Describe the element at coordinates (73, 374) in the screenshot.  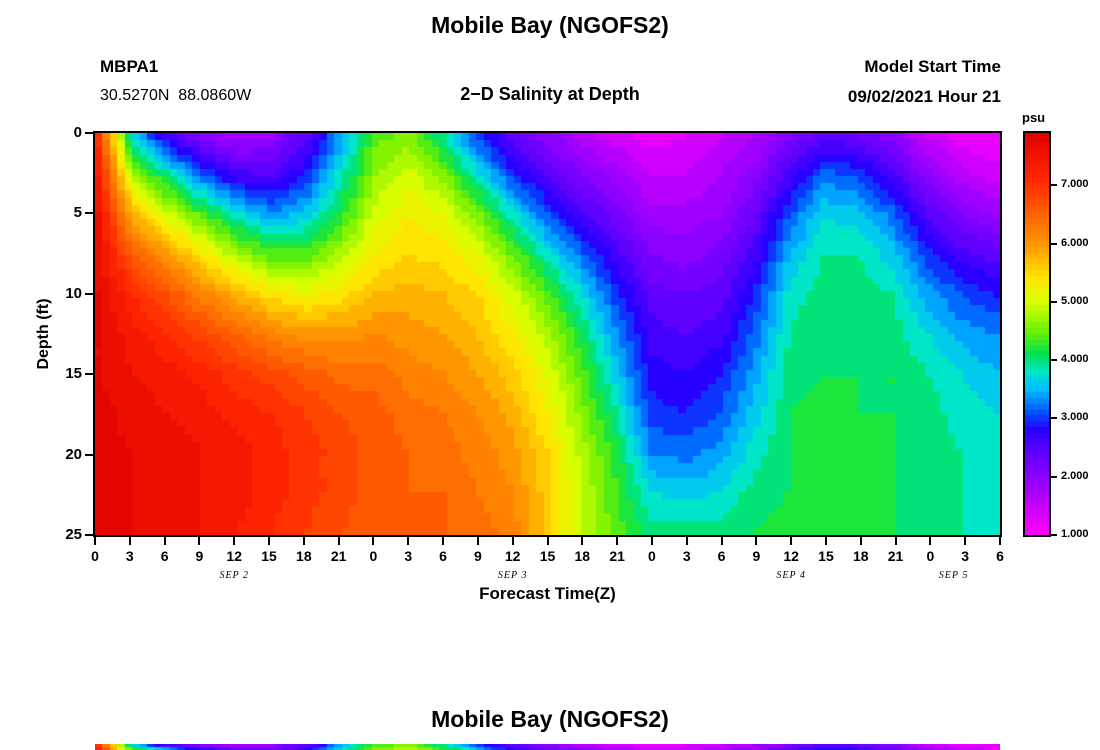
I see `y-tick-label: 15` at that location.